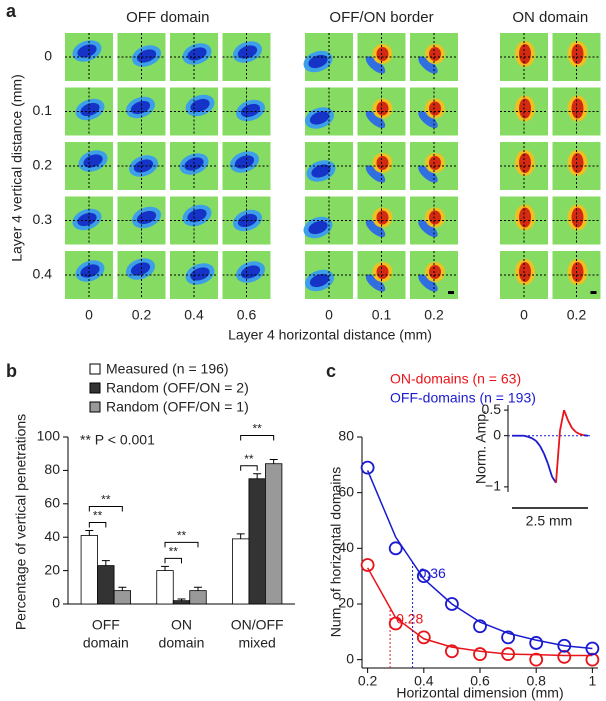 Image resolution: width=606 pixels, height=701 pixels. Describe the element at coordinates (382, 315) in the screenshot. I see `x-tick-label: 0.1` at that location.